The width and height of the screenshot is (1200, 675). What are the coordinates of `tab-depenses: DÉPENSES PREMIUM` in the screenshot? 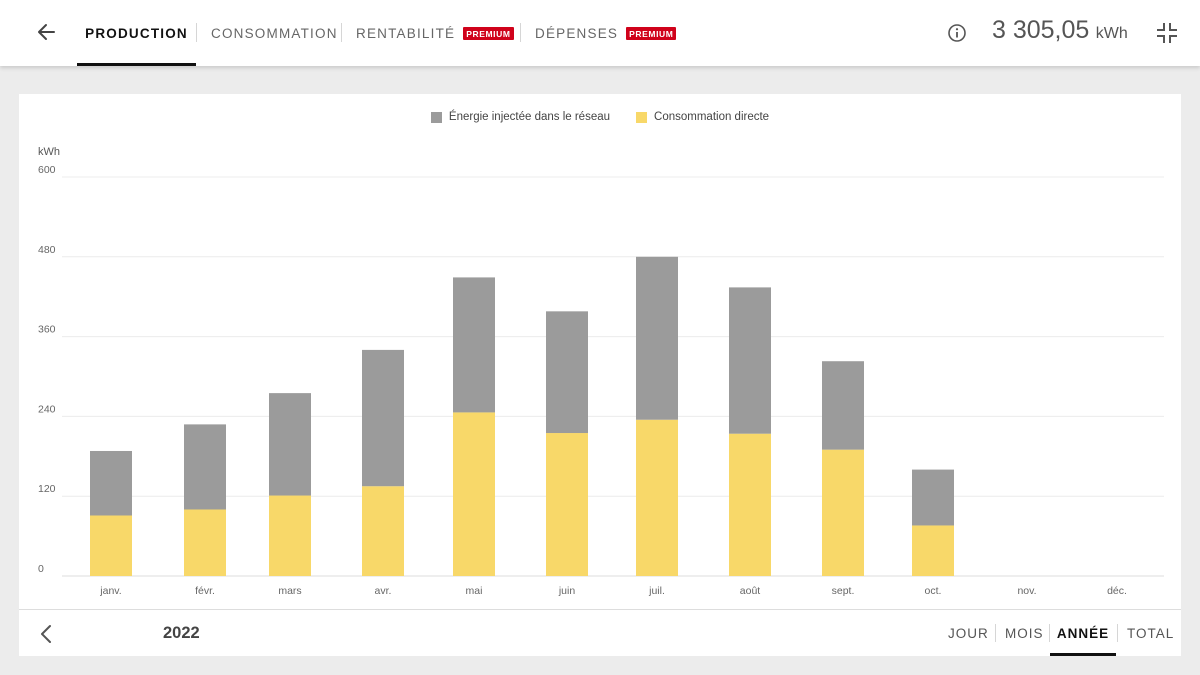 It's located at (606, 33).